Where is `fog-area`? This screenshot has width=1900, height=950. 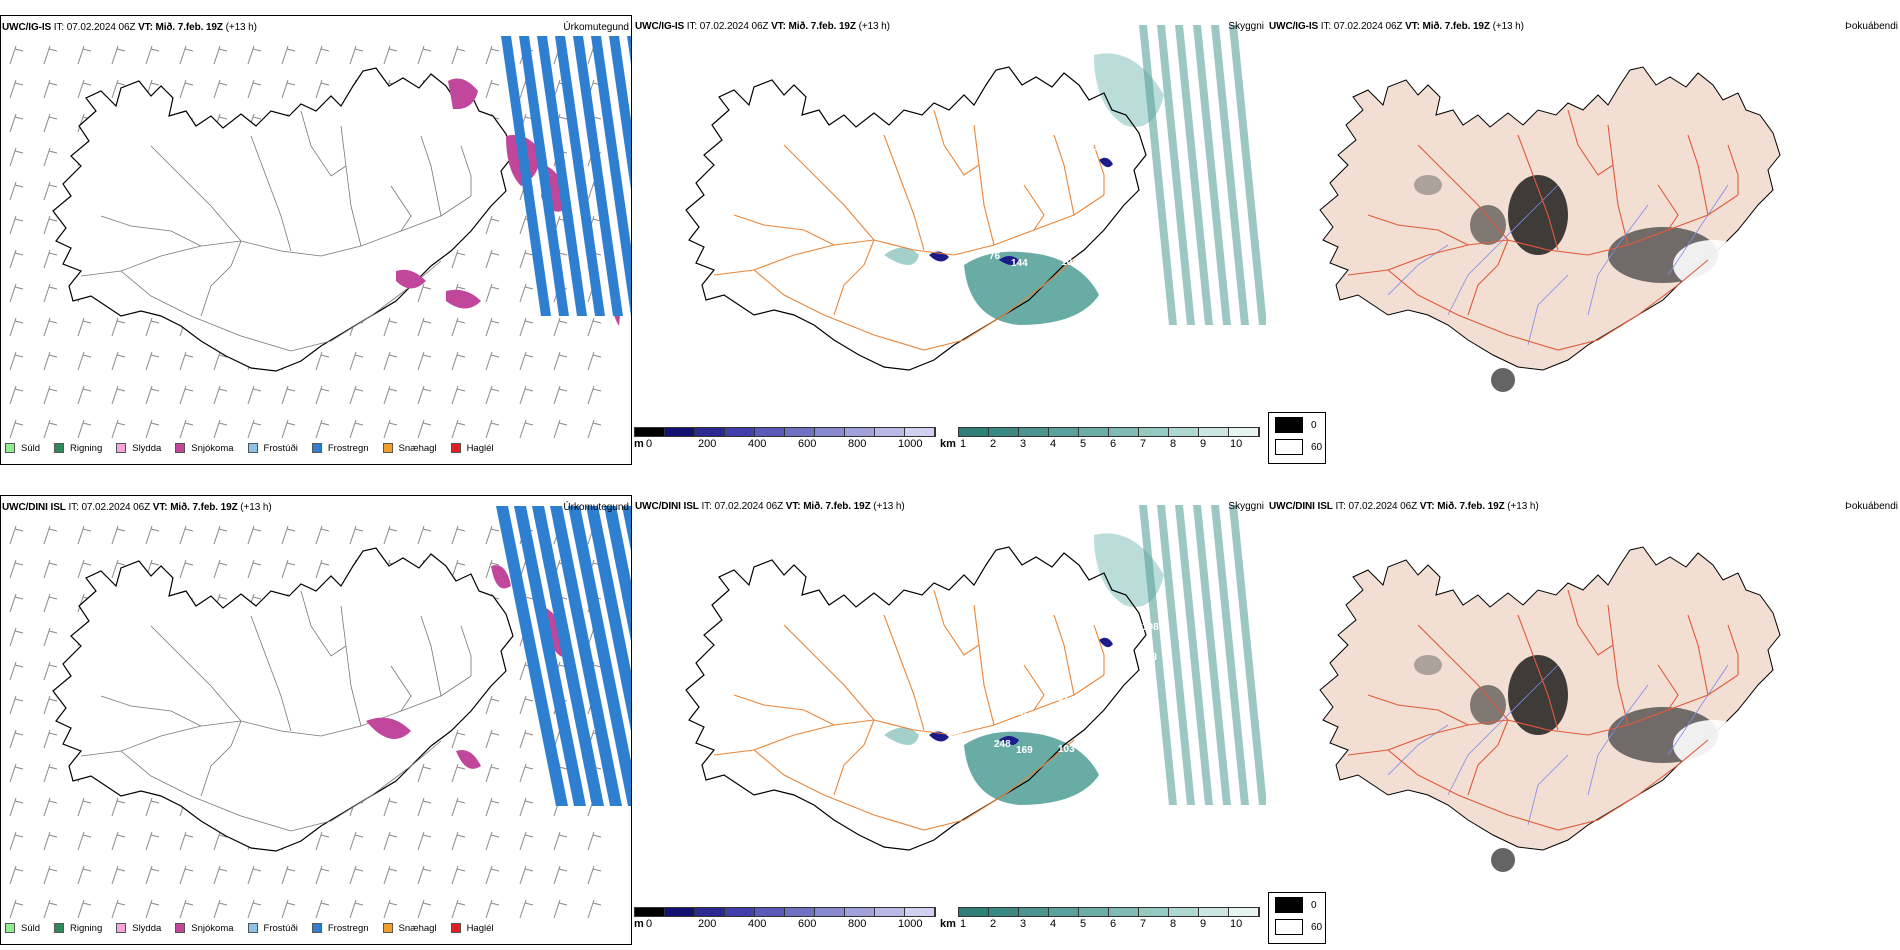
fog-area is located at coordinates (1503, 860).